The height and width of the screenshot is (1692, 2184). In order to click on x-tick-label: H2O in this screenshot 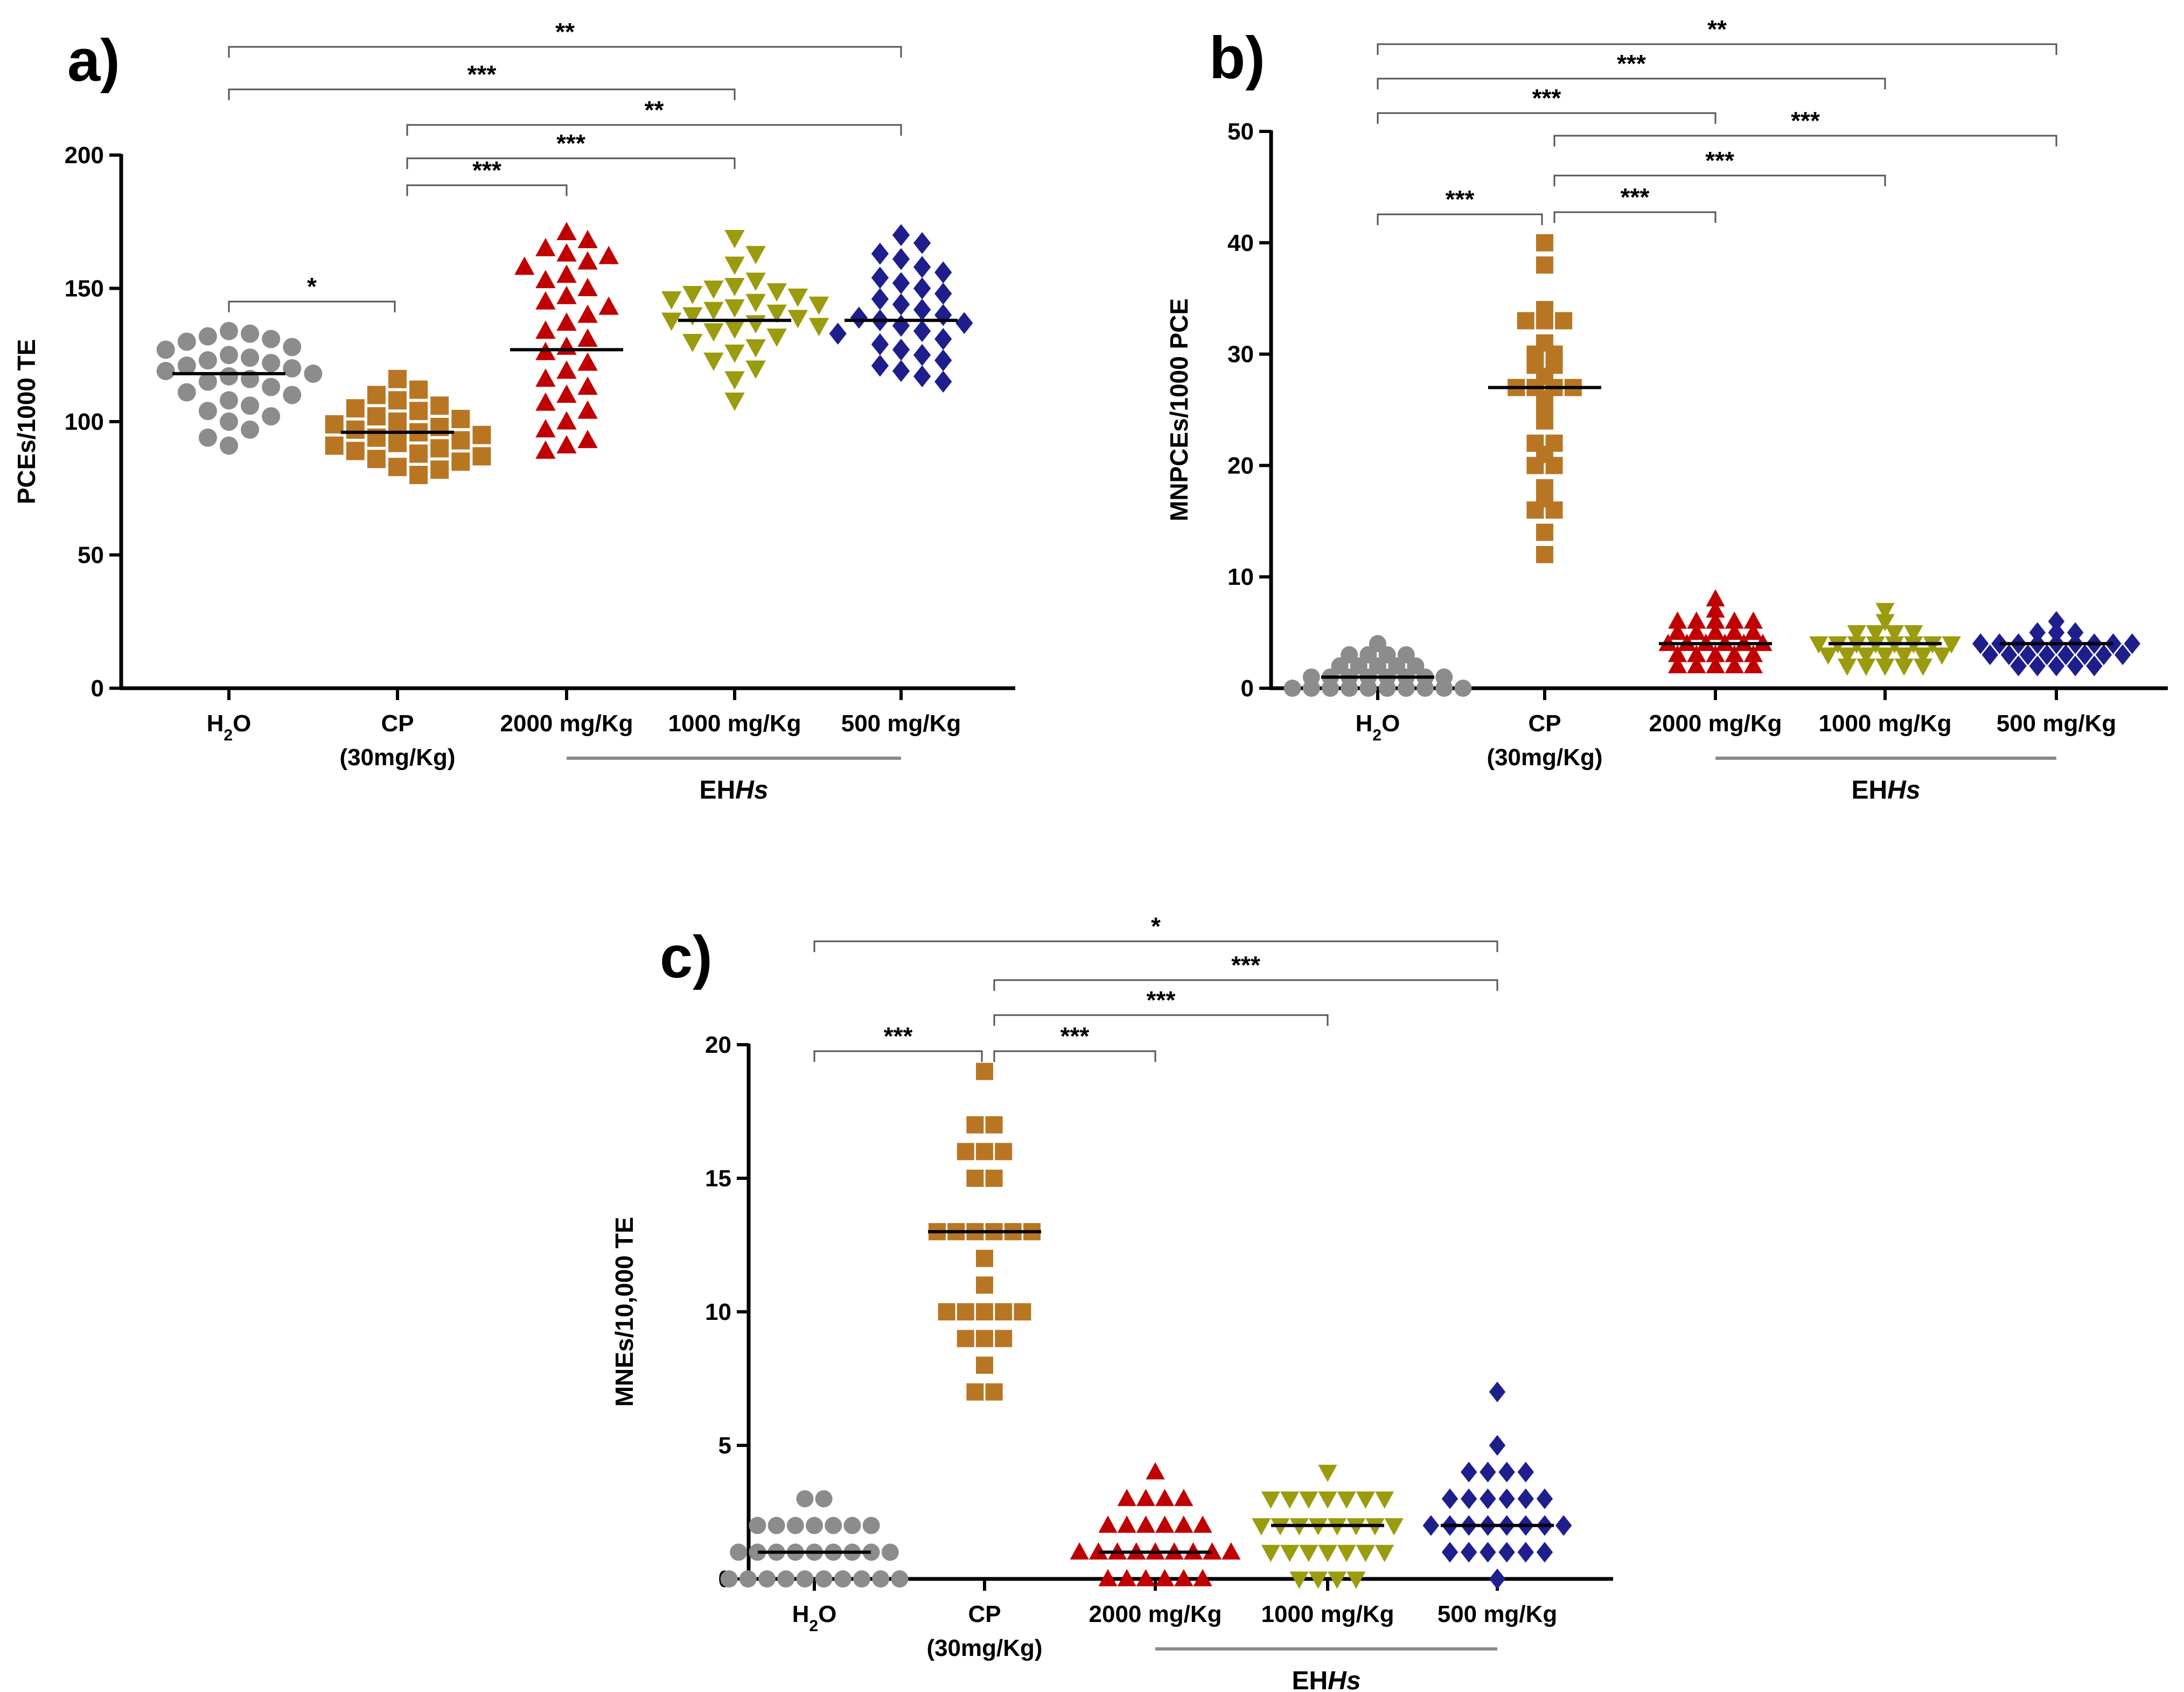, I will do `click(1378, 727)`.